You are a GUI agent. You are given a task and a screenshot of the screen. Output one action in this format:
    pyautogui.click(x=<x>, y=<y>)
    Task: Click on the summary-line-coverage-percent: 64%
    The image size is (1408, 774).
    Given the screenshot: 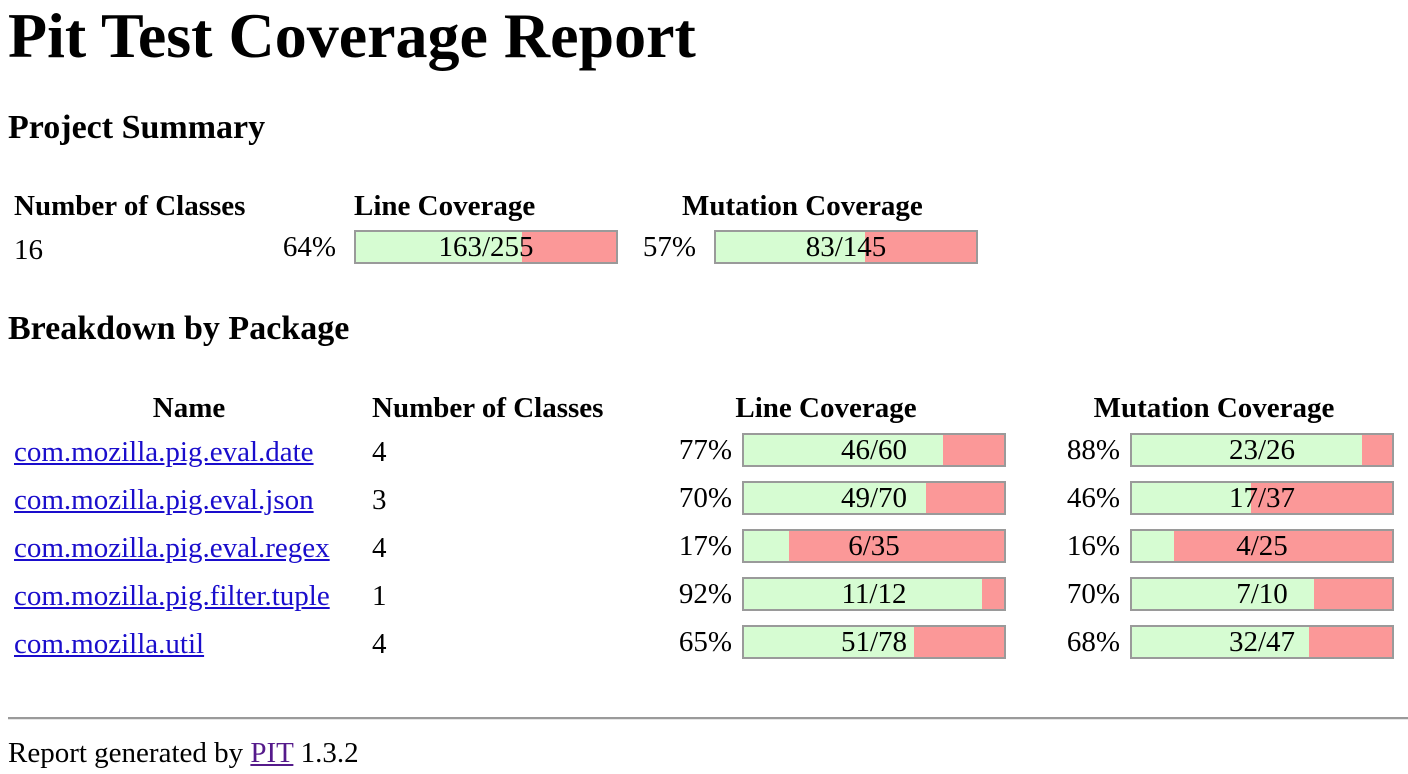 What is the action you would take?
    pyautogui.click(x=309, y=247)
    